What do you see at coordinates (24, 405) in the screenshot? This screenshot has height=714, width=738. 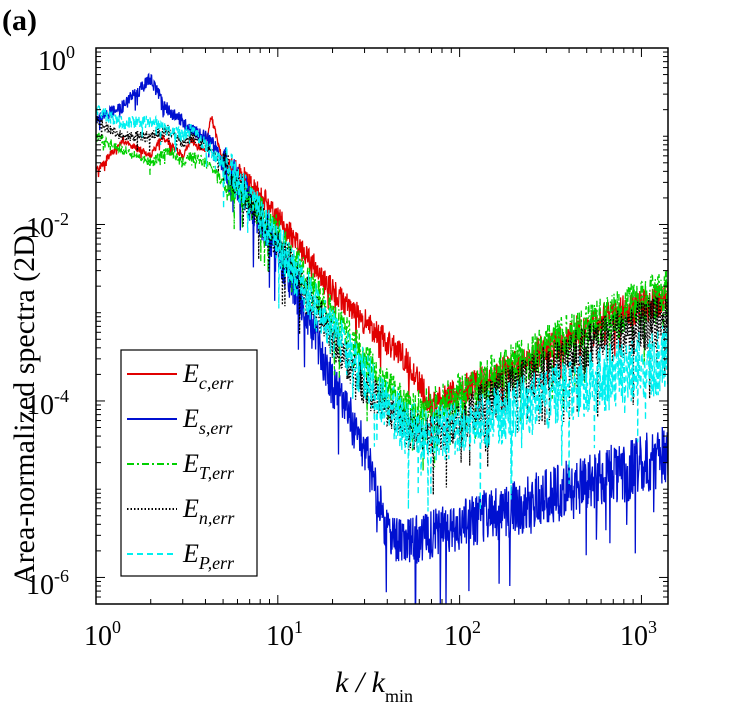 I see `y-axis-label: Area-normalized spectra (2D)` at bounding box center [24, 405].